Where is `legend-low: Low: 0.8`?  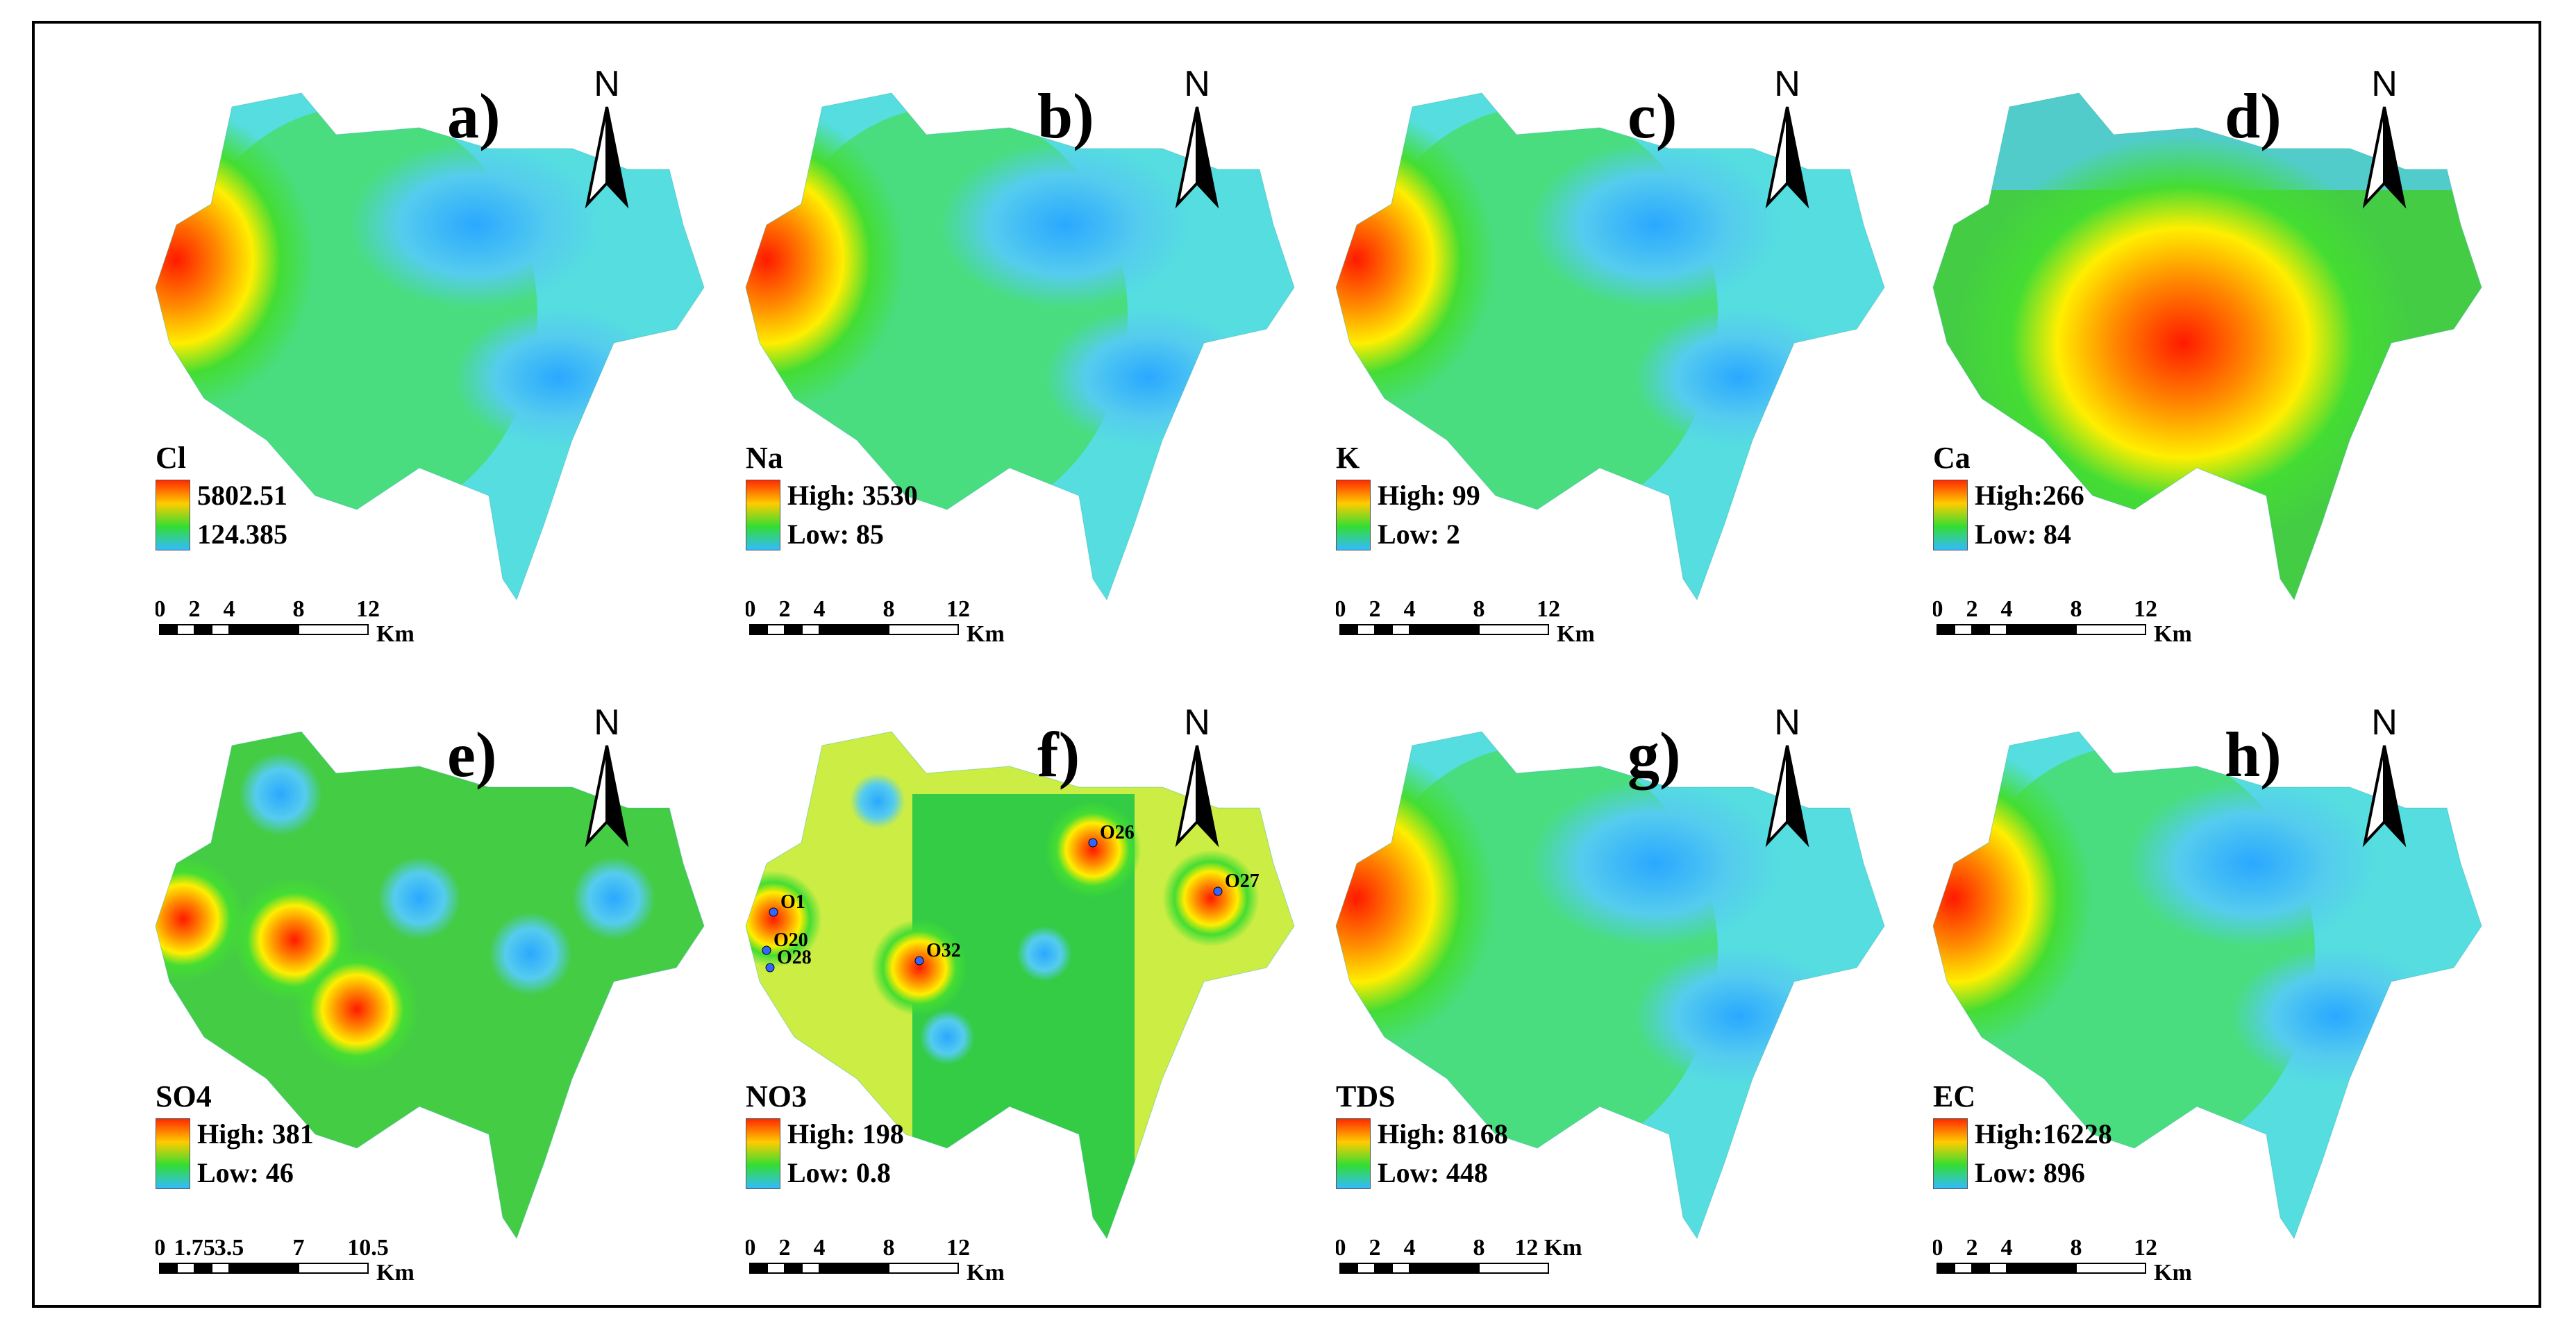 legend-low: Low: 0.8 is located at coordinates (839, 1172).